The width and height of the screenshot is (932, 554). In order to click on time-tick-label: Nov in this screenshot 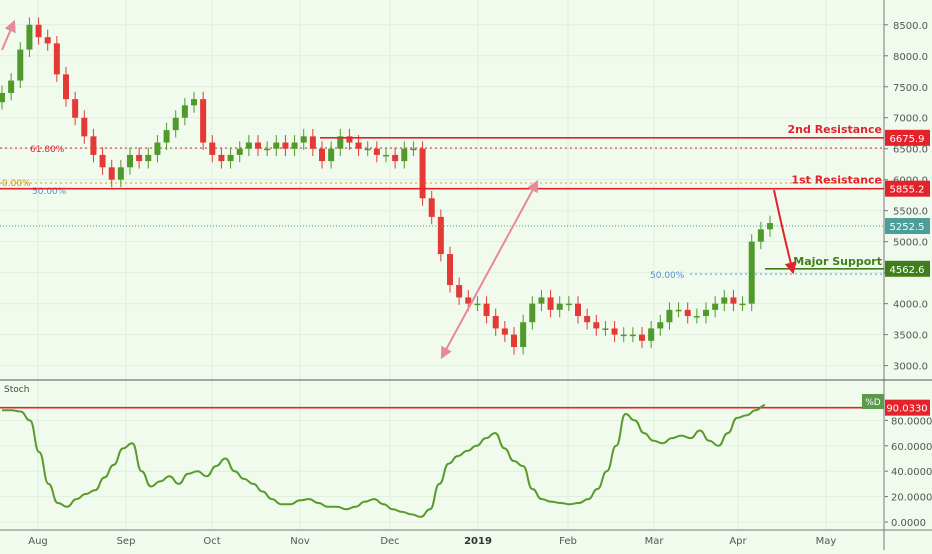, I will do `click(300, 541)`.